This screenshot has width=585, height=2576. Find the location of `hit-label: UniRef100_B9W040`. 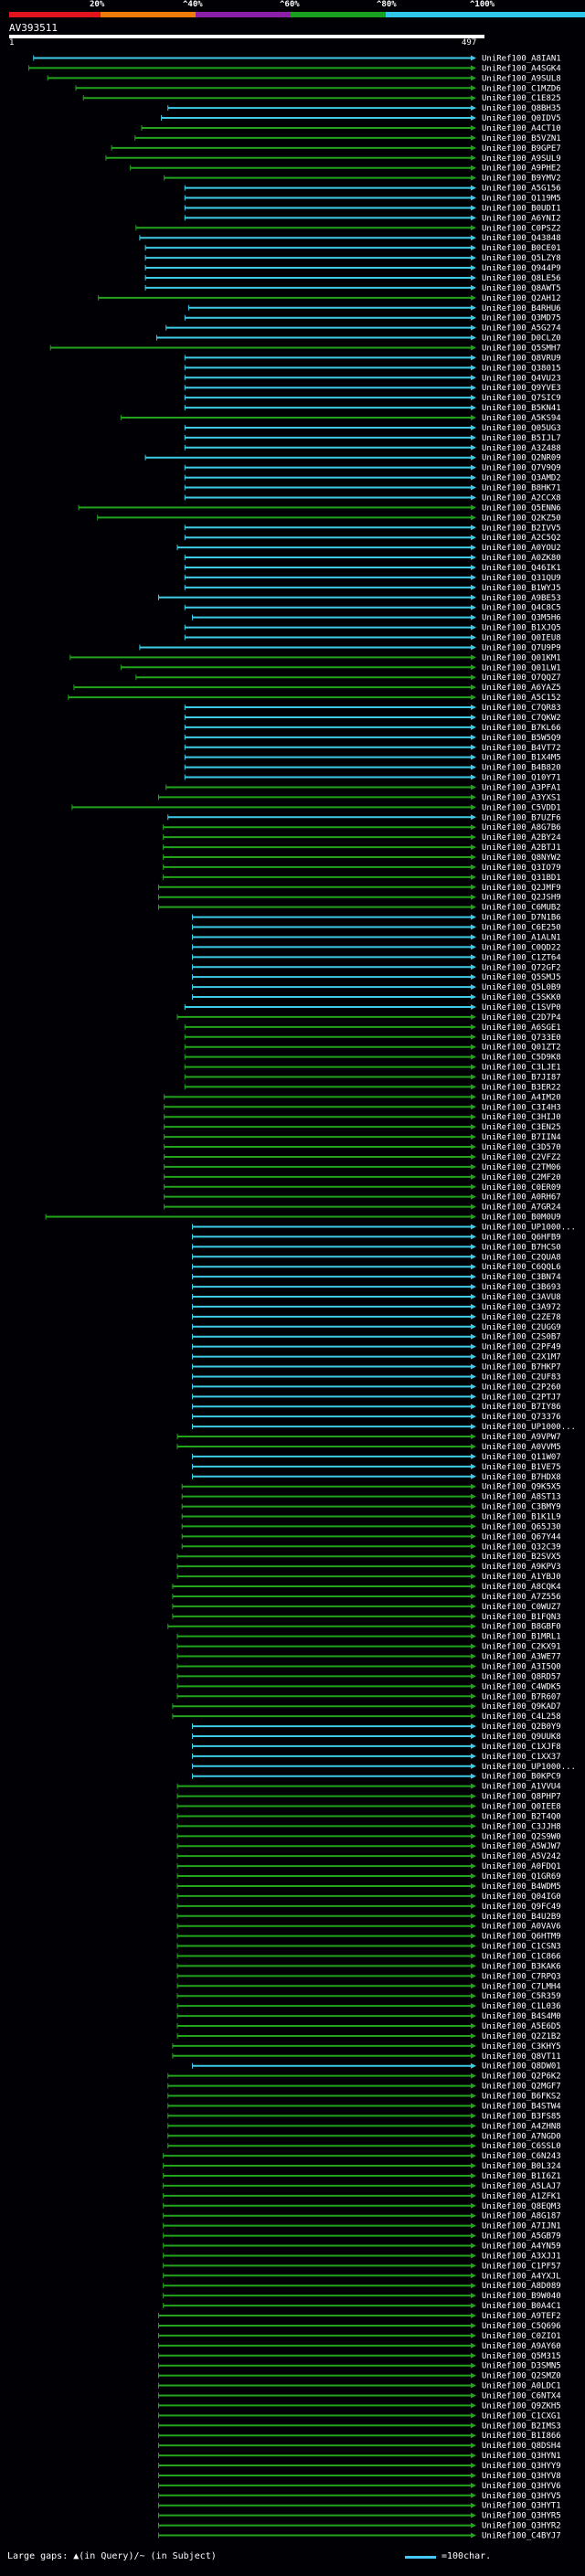

hit-label: UniRef100_B9W040 is located at coordinates (521, 2296).